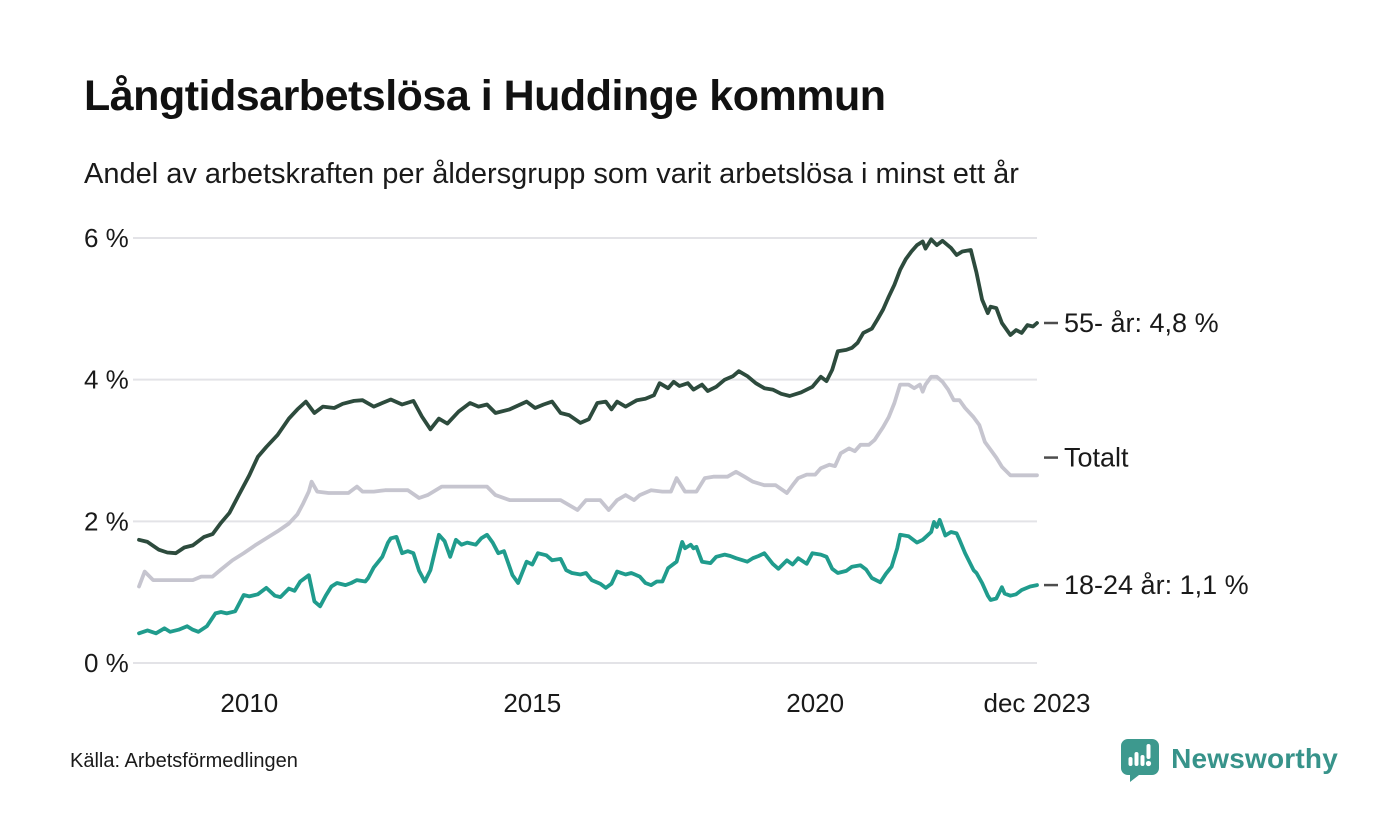 This screenshot has width=1400, height=840. Describe the element at coordinates (106, 238) in the screenshot. I see `y-tick-label: 6 %` at that location.